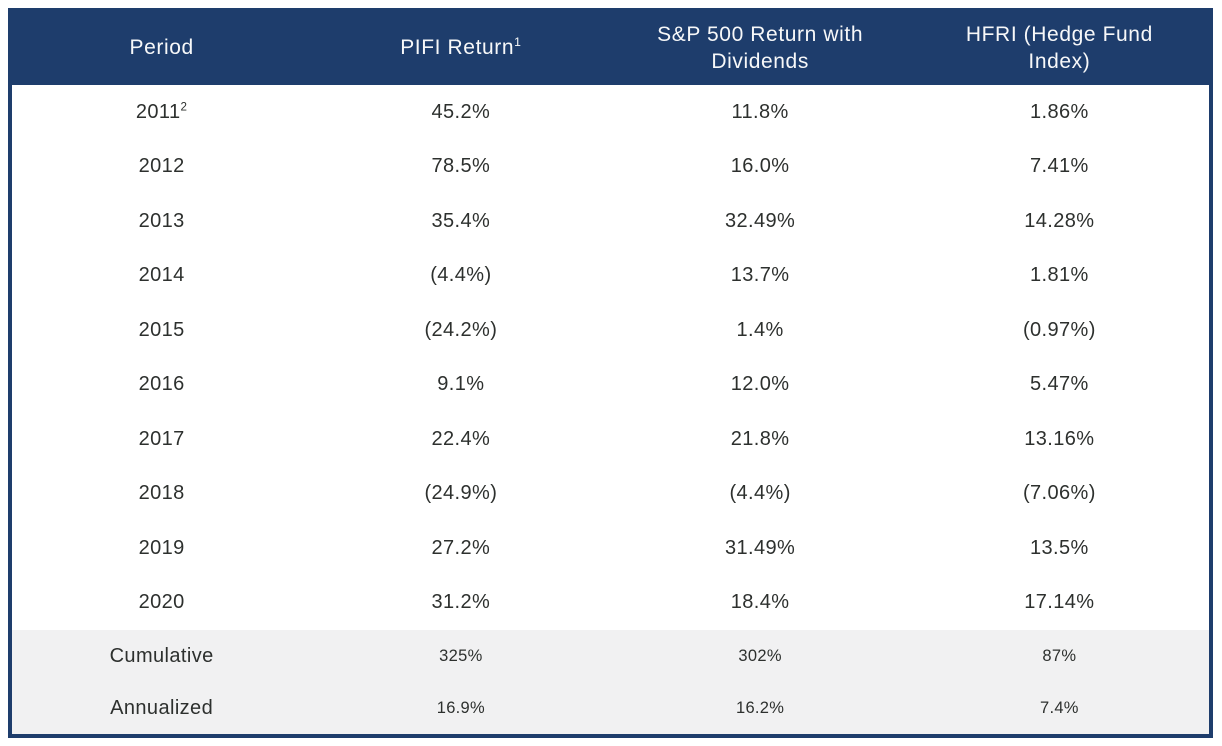  What do you see at coordinates (610, 166) in the screenshot?
I see `table-row: 2012 78.5% 16.0% 7.41%` at bounding box center [610, 166].